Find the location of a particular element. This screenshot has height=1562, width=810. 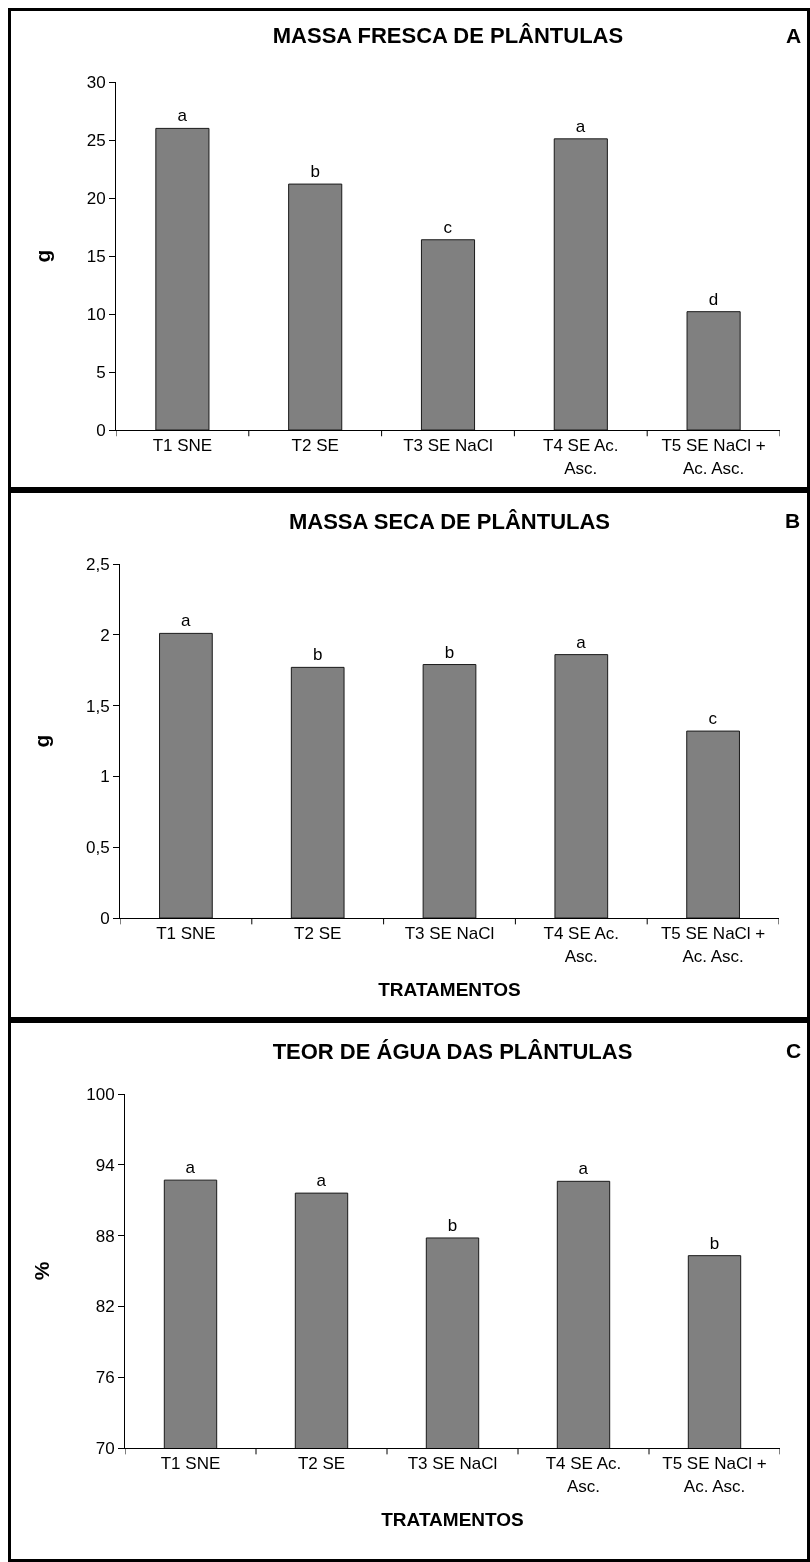

text: A is located at coordinates (794, 35).